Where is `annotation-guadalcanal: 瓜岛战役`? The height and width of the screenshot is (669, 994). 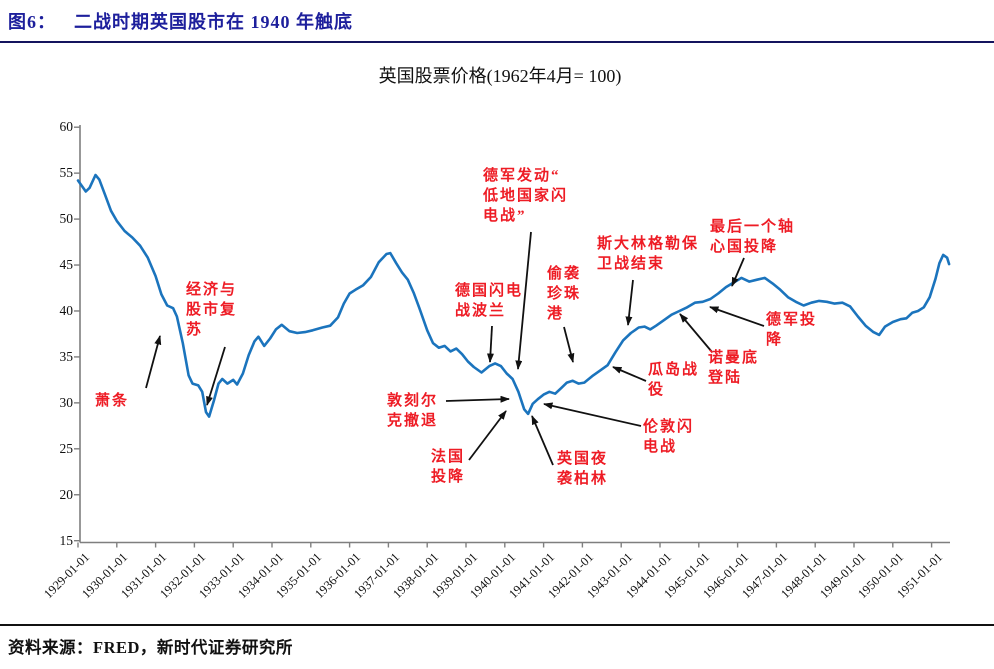 annotation-guadalcanal: 瓜岛战役 is located at coordinates (674, 380).